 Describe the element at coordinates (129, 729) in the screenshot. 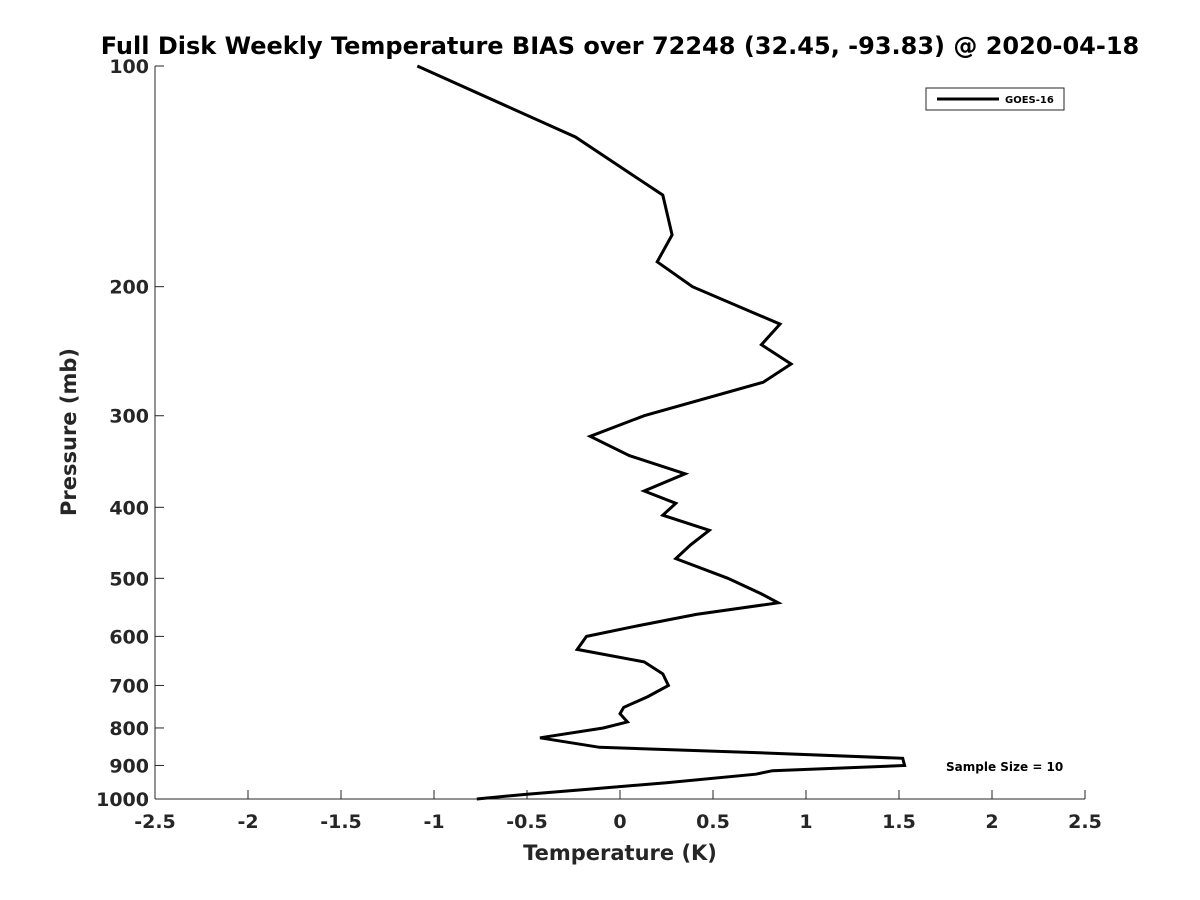

I see `y-tick-label: 800` at that location.